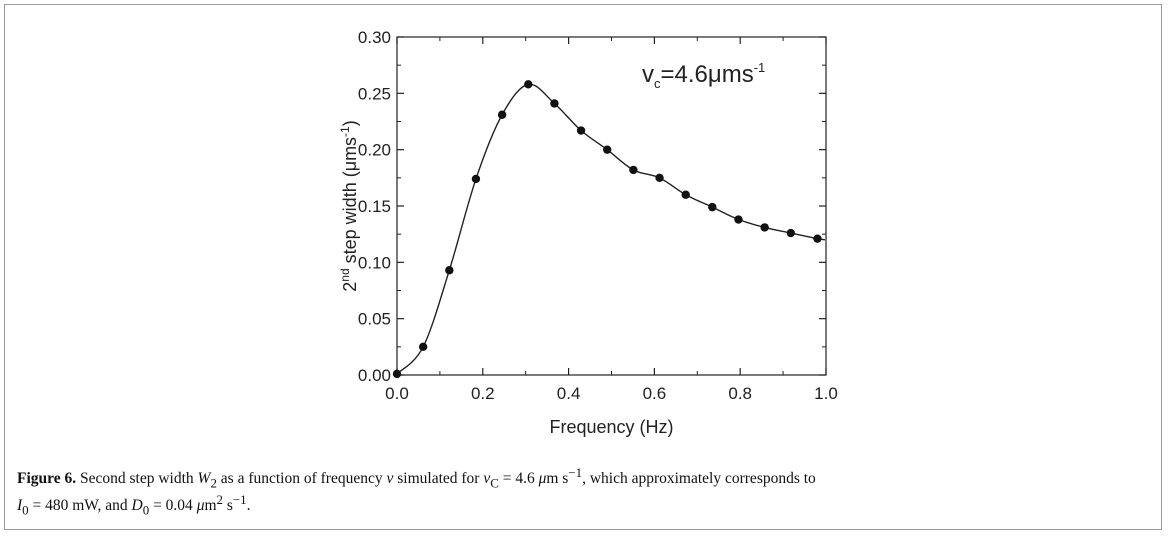  Describe the element at coordinates (137, 479) in the screenshot. I see `caption-text-1: Second step width` at that location.